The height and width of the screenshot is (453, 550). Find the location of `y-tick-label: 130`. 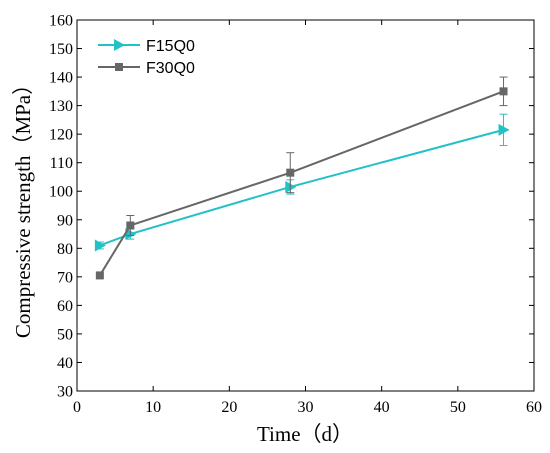

y-tick-label: 130 is located at coordinates (61, 106).